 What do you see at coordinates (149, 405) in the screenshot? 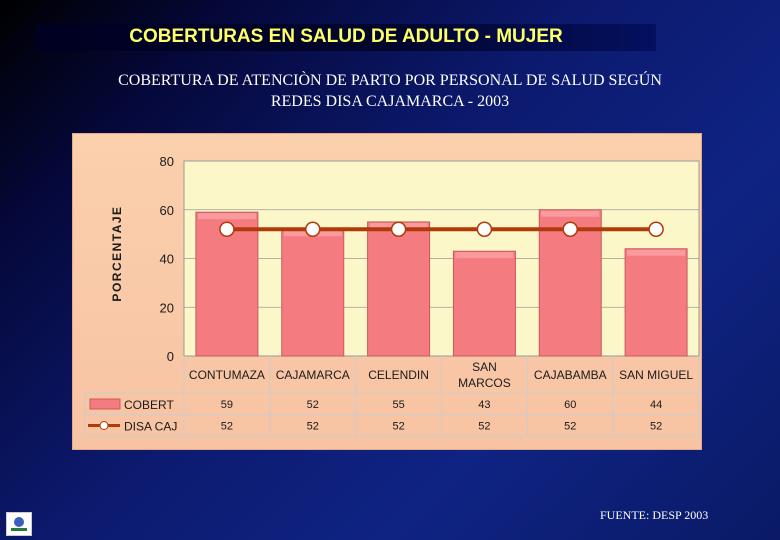
I see `legend-label-cobert: COBERT` at bounding box center [149, 405].